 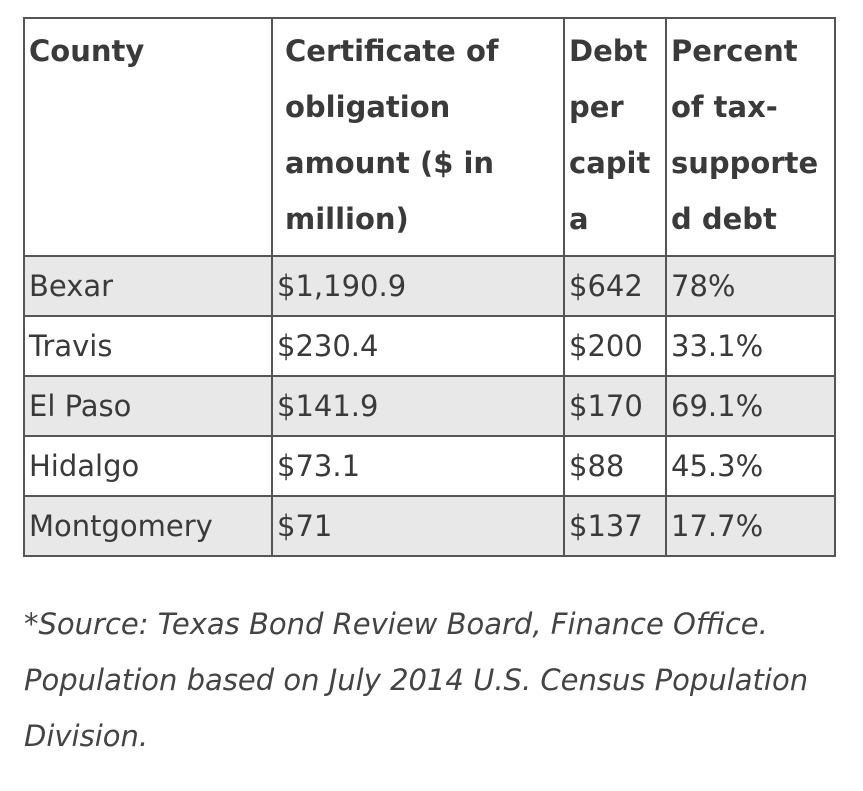 What do you see at coordinates (750, 346) in the screenshot?
I see `cell-percent: 33.1%` at bounding box center [750, 346].